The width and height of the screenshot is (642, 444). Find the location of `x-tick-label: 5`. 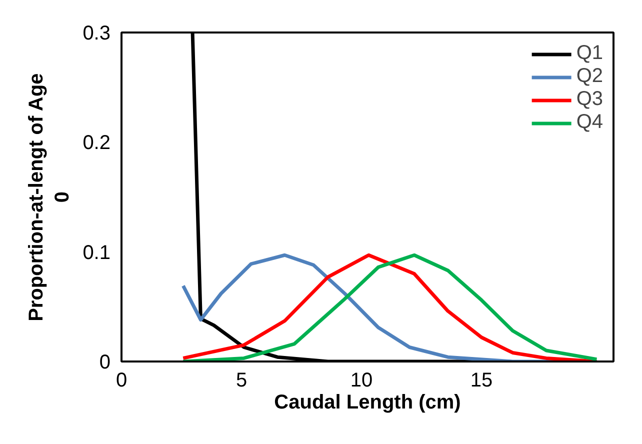

x-tick-label: 5 is located at coordinates (242, 381).